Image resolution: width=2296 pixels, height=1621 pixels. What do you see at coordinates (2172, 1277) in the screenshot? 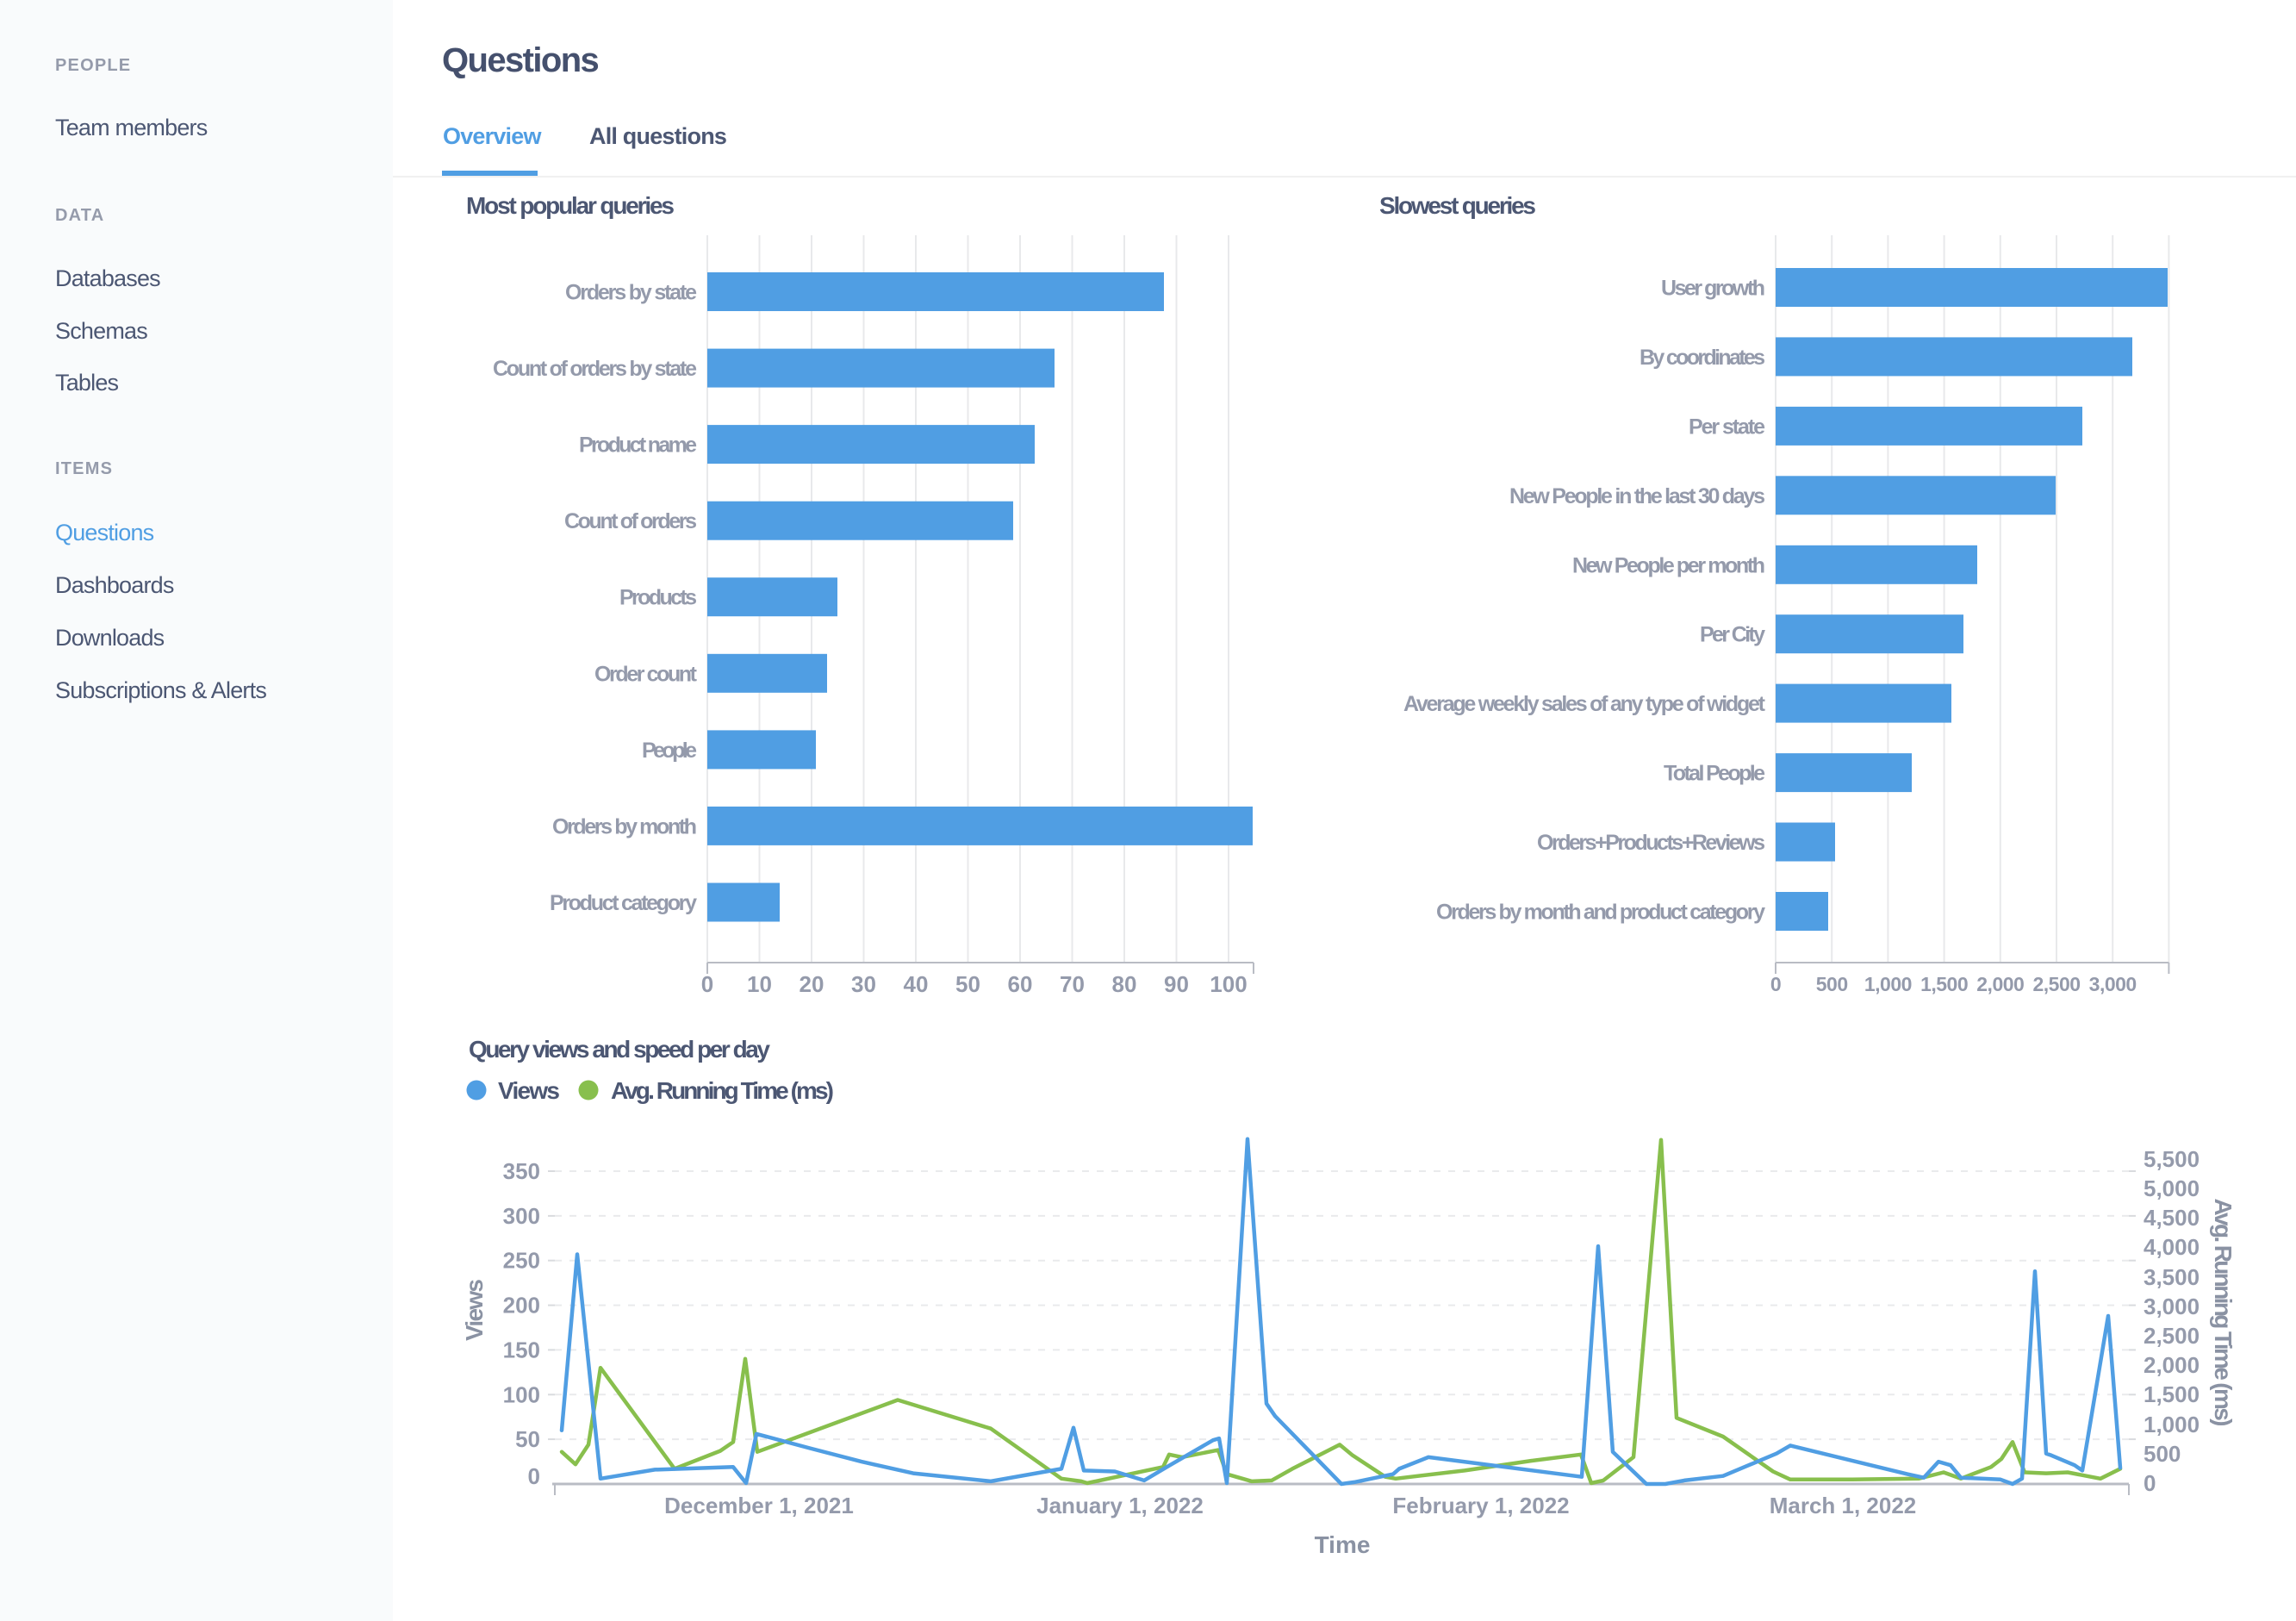
I see `svg-text: 3,500` at bounding box center [2172, 1277].